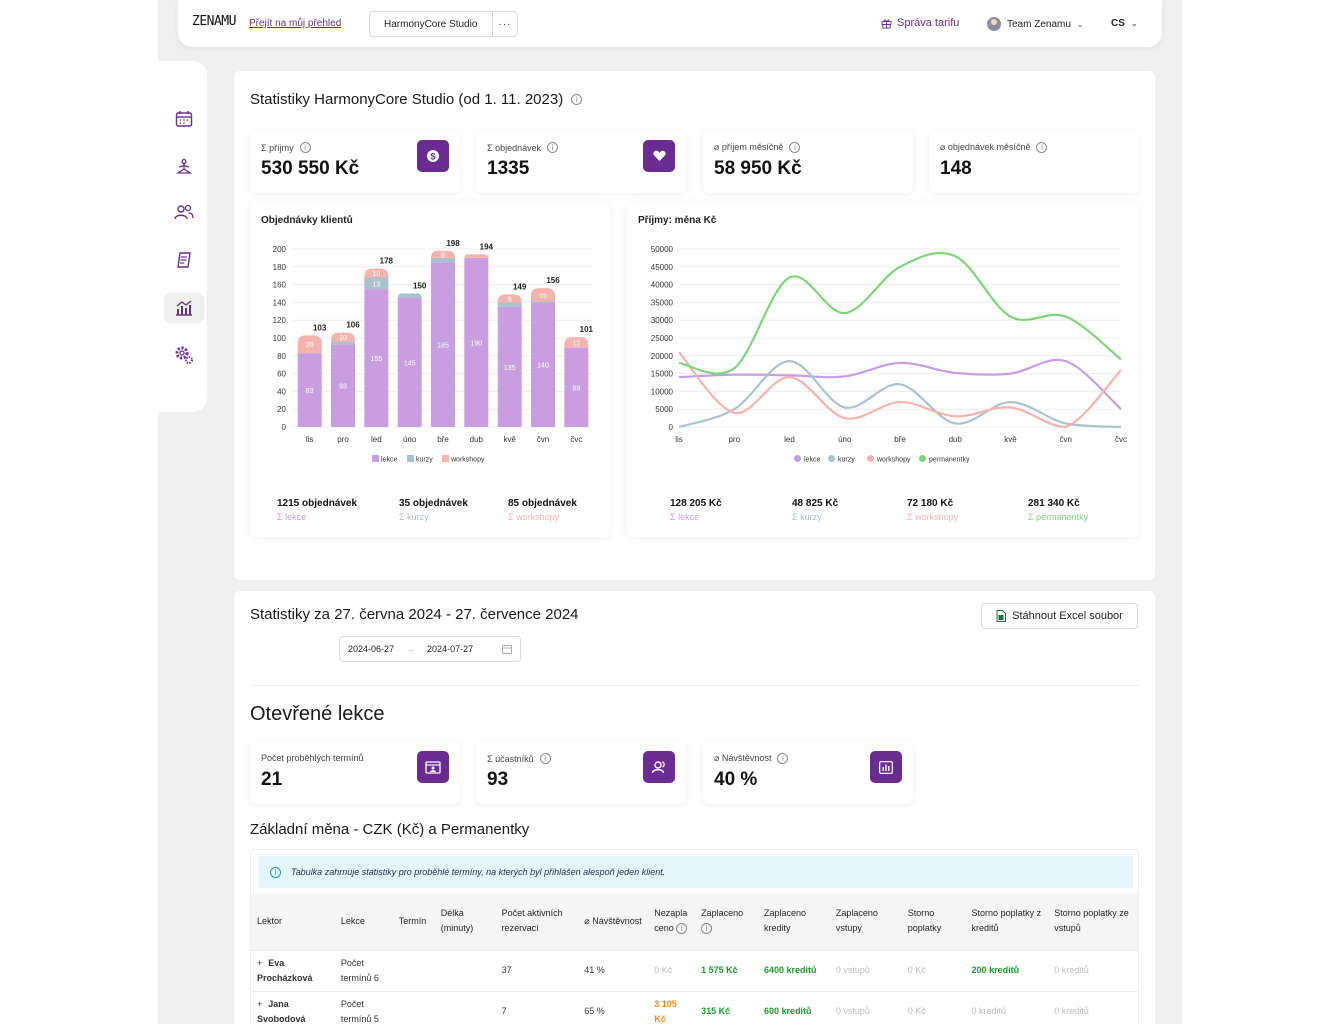 This screenshot has width=1340, height=1024. What do you see at coordinates (184, 260) in the screenshot?
I see `sidebar-item-orders` at bounding box center [184, 260].